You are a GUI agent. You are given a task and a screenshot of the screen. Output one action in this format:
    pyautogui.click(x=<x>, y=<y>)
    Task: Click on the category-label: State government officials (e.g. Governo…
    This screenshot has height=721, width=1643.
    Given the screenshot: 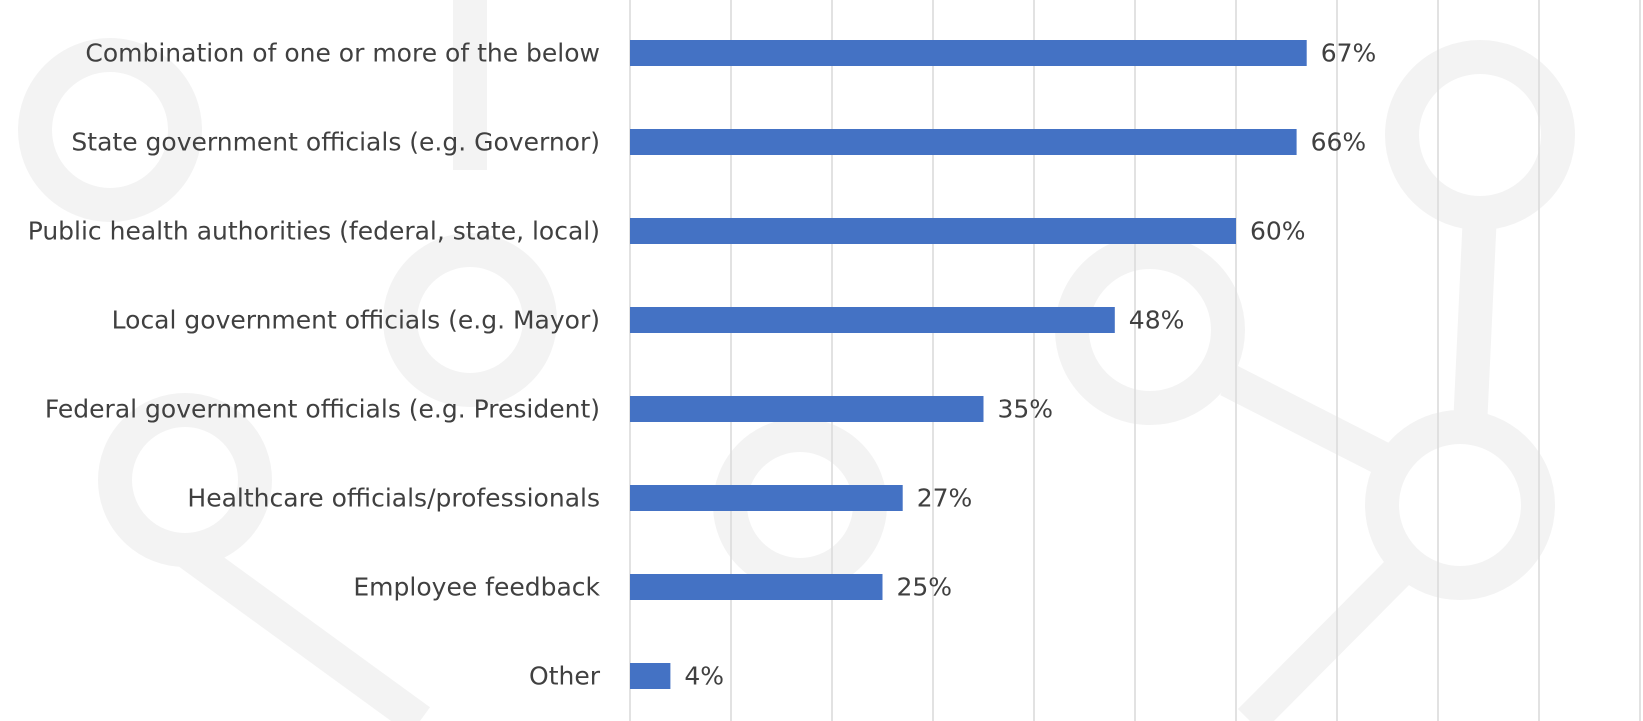 What is the action you would take?
    pyautogui.click(x=335, y=142)
    